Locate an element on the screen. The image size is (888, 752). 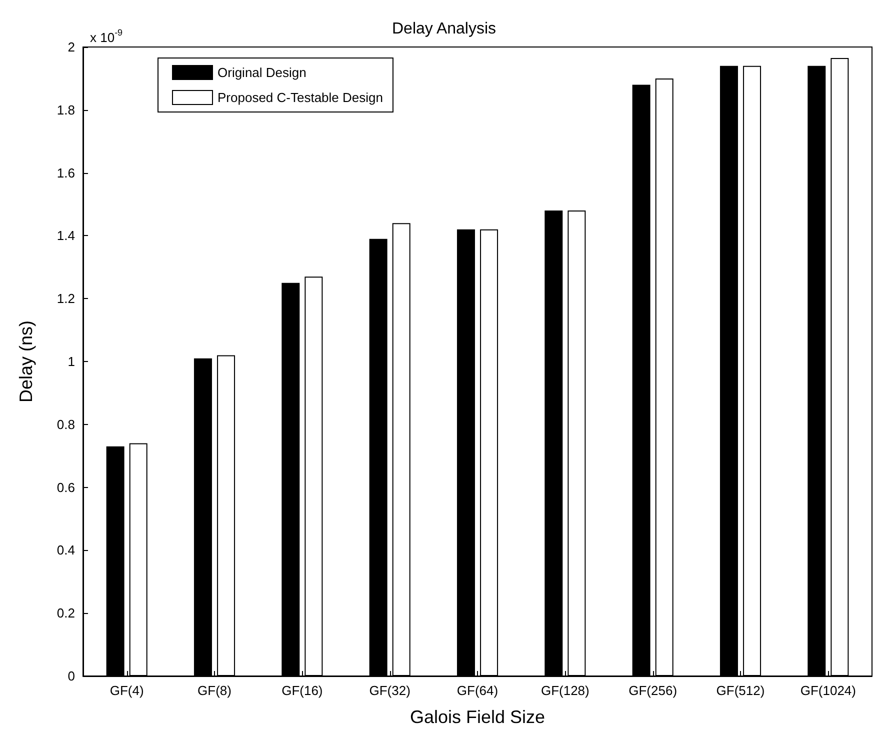
y-tick-label: 1.4 is located at coordinates (65, 236).